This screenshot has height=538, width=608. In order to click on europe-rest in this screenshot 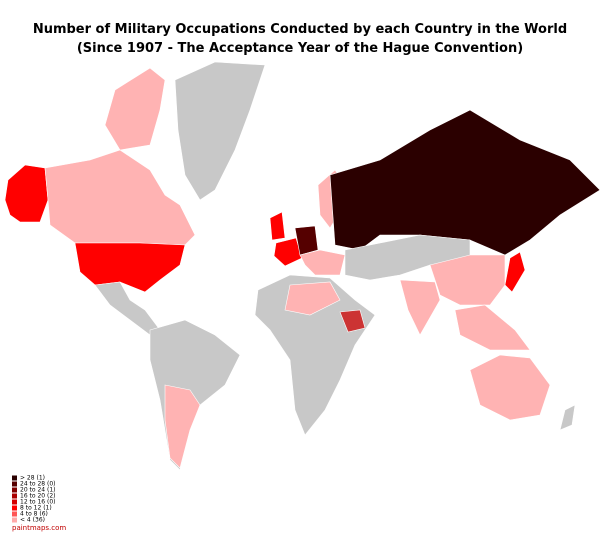, I will do `click(322, 262)`.